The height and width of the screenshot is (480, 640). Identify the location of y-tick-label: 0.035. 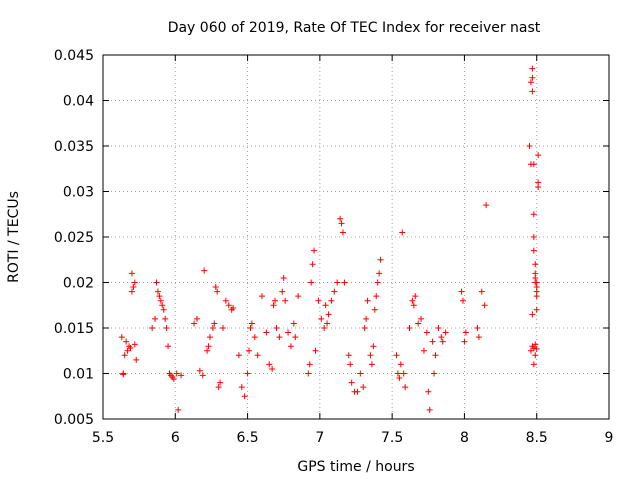
(74, 147).